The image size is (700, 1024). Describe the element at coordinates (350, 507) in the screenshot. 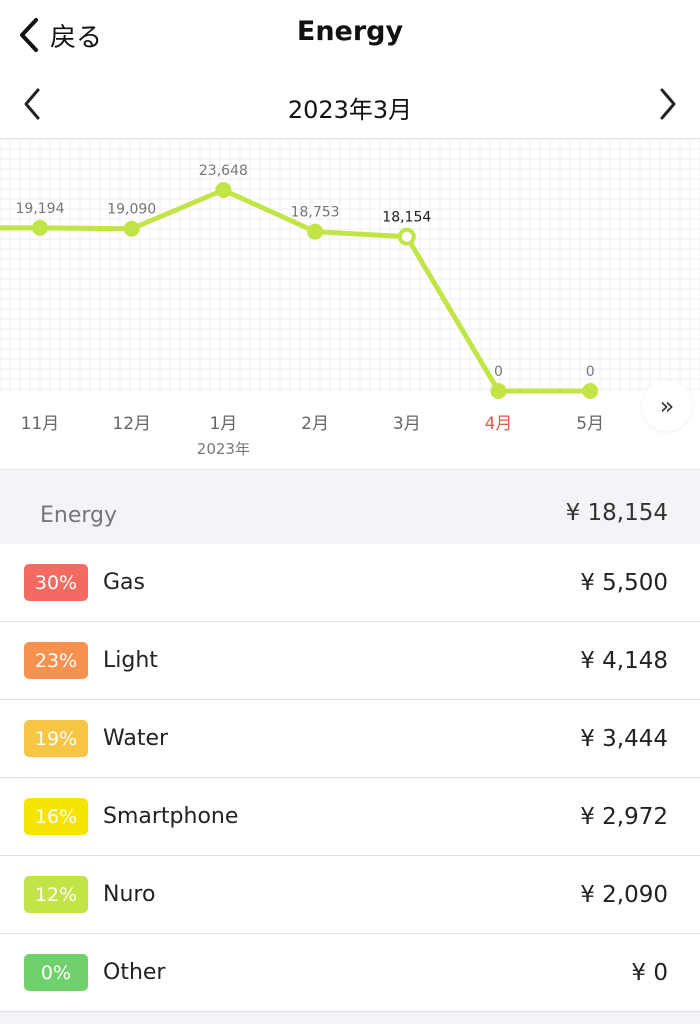

I see `summary-row: Energy ¥ 18,154` at that location.